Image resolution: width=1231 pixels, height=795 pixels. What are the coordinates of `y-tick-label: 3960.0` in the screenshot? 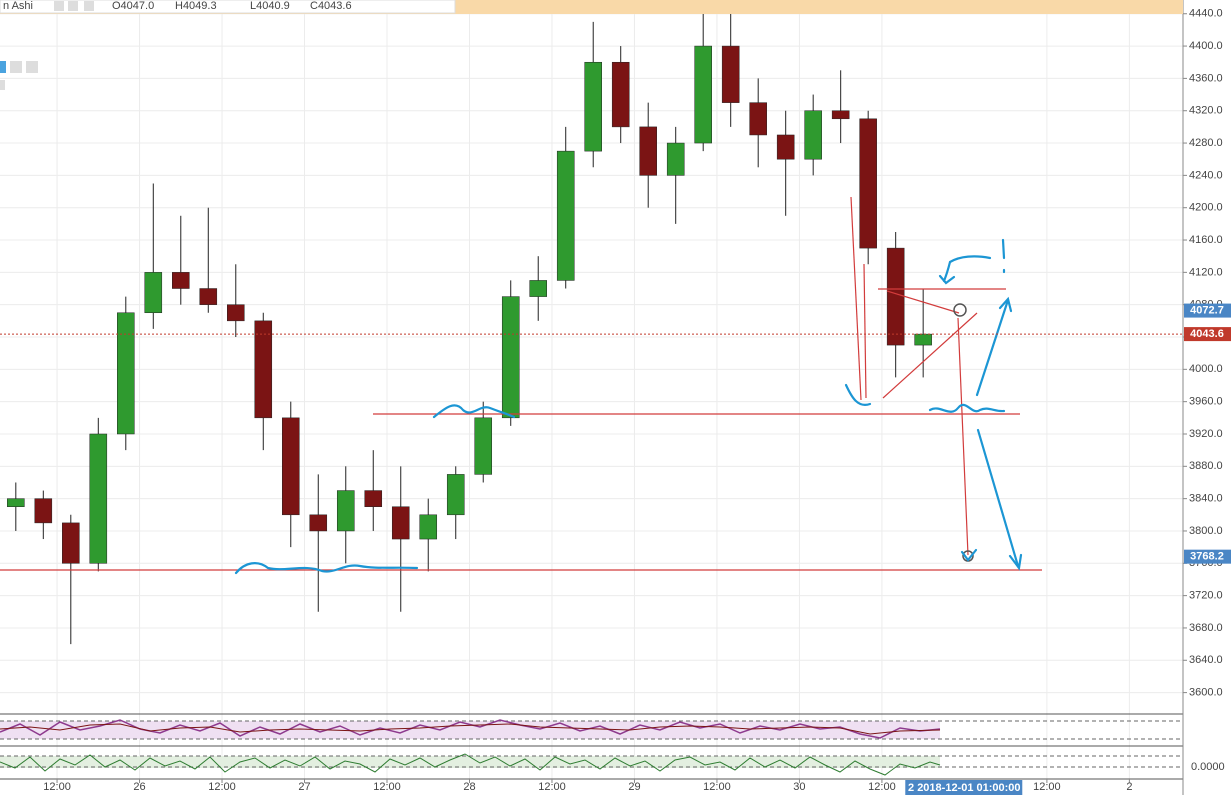 It's located at (1206, 402).